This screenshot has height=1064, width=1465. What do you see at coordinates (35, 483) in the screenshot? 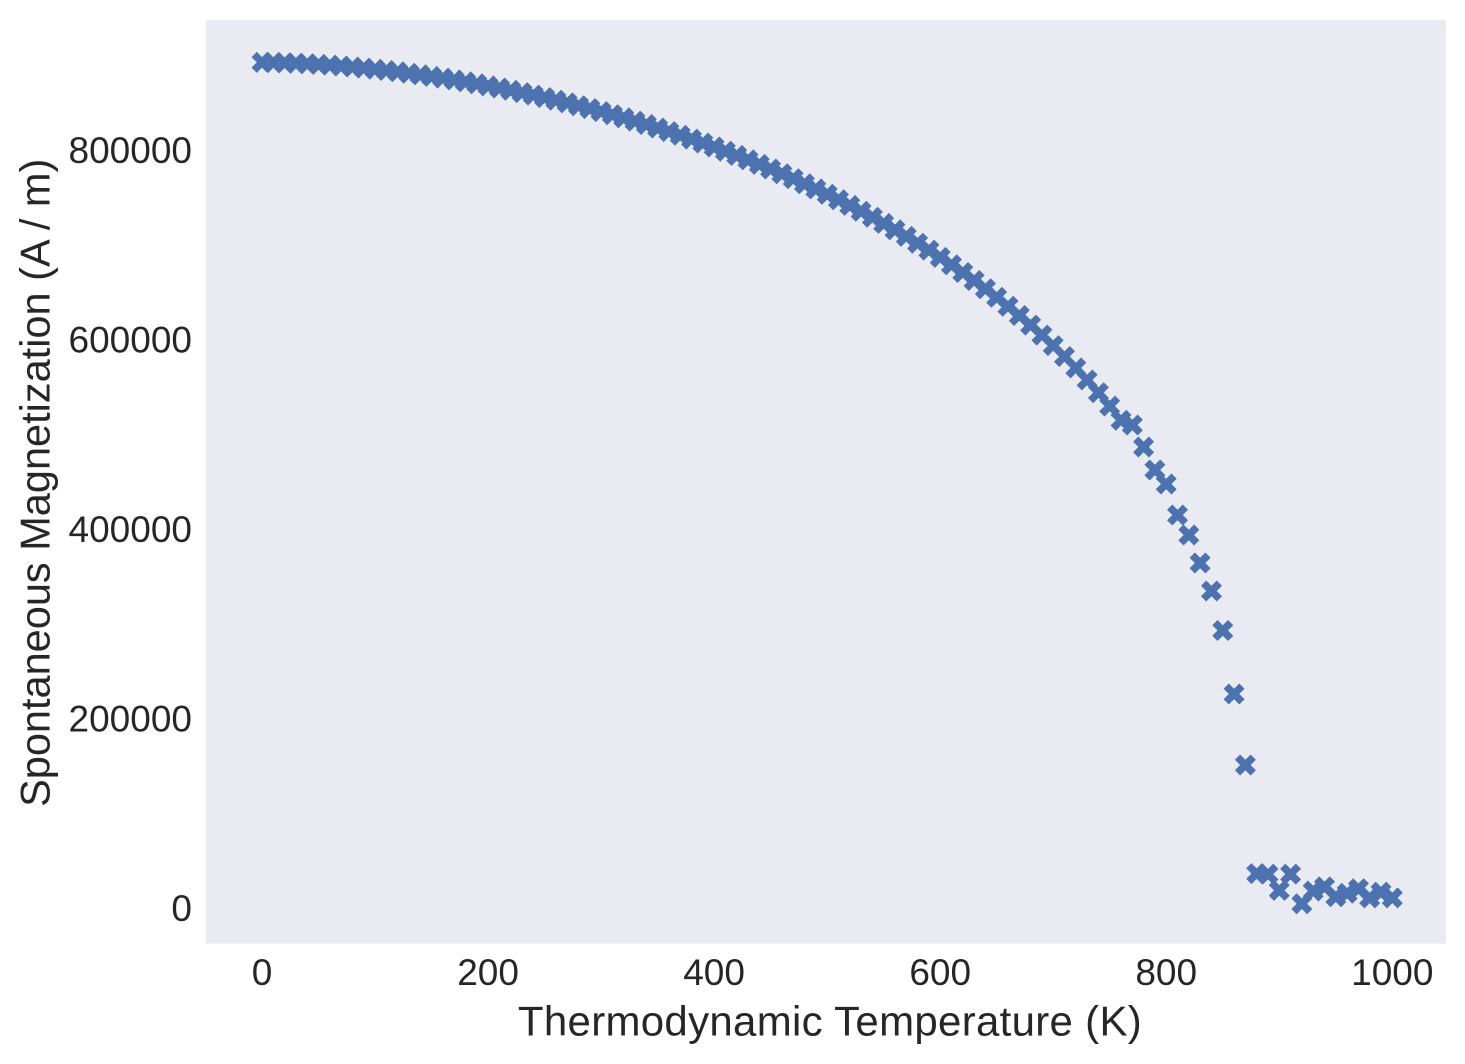
I see `svg-text:Spontaneous Magnetization (A /: Spontaneous Magnetization (A / m)` at bounding box center [35, 483].